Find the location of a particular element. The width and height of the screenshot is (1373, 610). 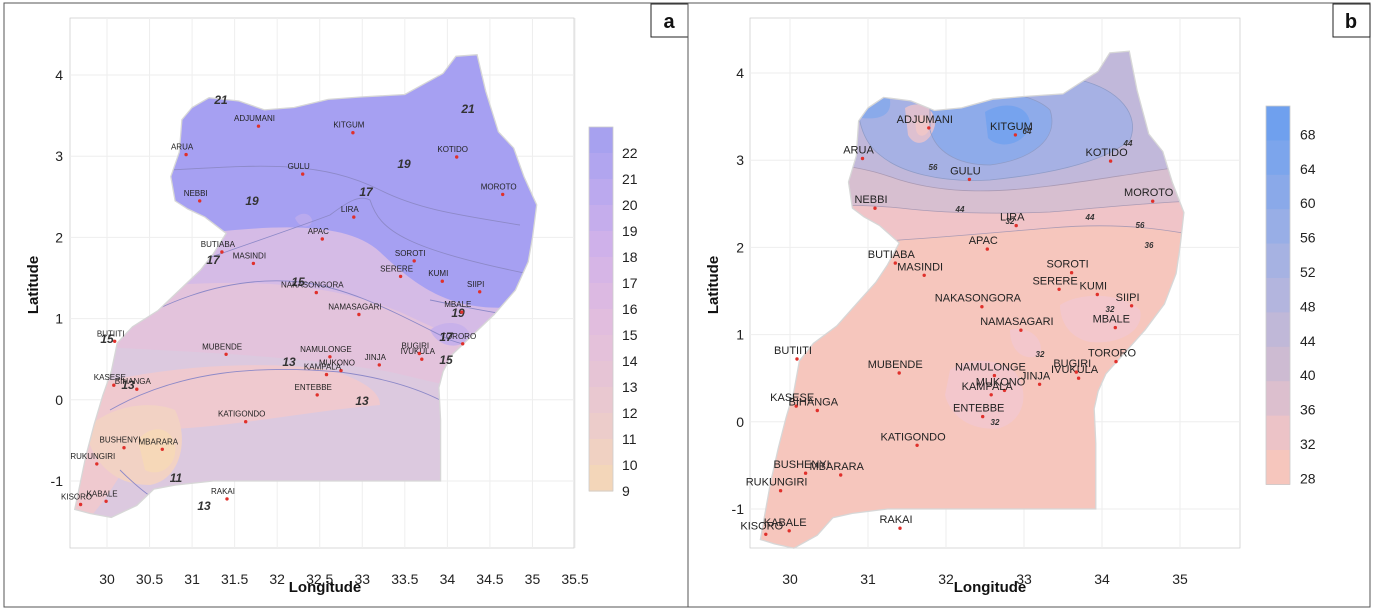

panel-b-colorbar: 68 64 60 56 52 48 44 40 36 32 28 is located at coordinates (1290, 295).